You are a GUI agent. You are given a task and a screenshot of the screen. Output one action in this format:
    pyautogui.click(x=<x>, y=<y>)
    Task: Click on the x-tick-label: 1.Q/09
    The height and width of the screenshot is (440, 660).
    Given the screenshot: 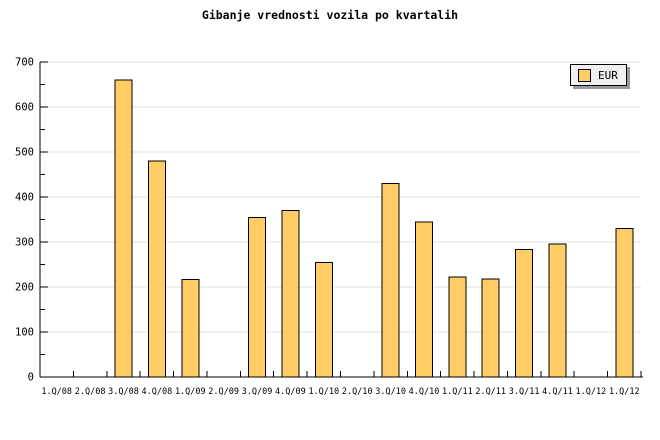 What is the action you would take?
    pyautogui.click(x=190, y=392)
    